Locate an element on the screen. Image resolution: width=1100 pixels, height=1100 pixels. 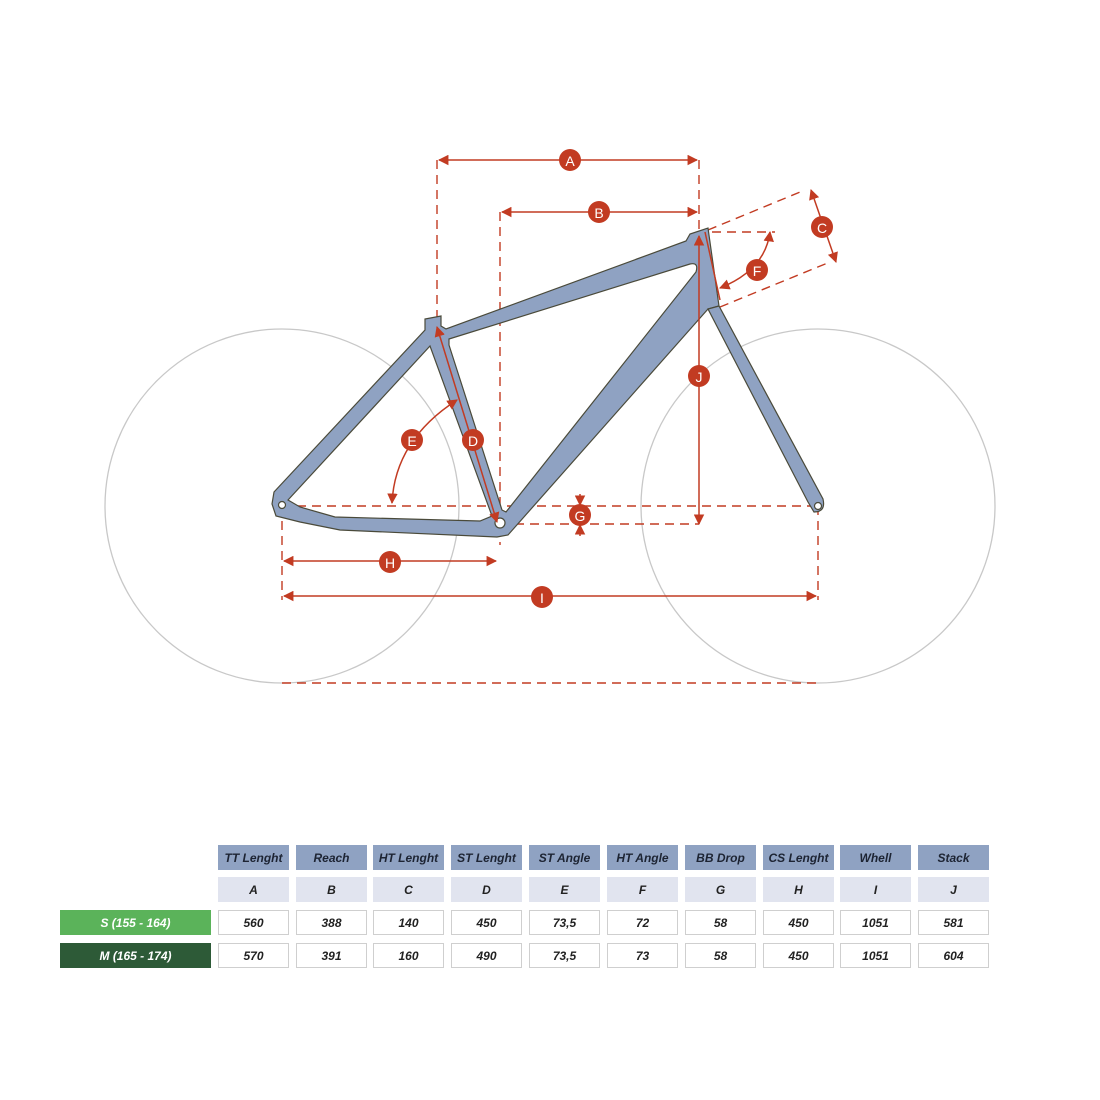
label-a: A is located at coordinates (570, 160).